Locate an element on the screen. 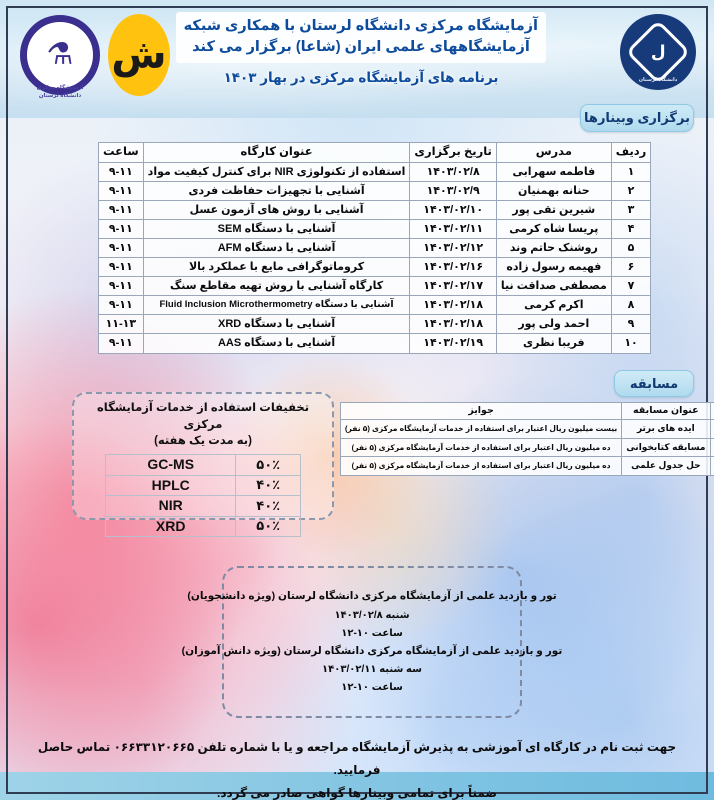 The width and height of the screenshot is (714, 800). university-emblem-icon: ل is located at coordinates (658, 52).